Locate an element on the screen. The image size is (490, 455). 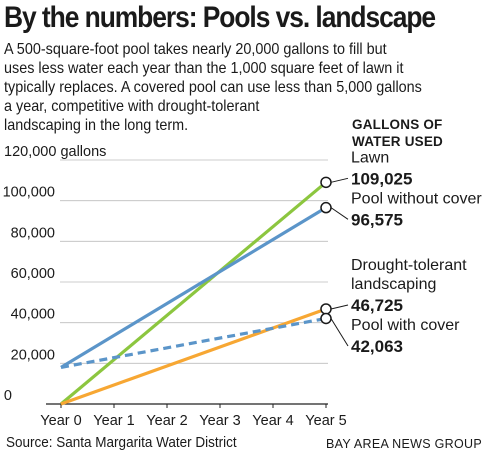
series-line-drought-tolerant is located at coordinates (193, 356).